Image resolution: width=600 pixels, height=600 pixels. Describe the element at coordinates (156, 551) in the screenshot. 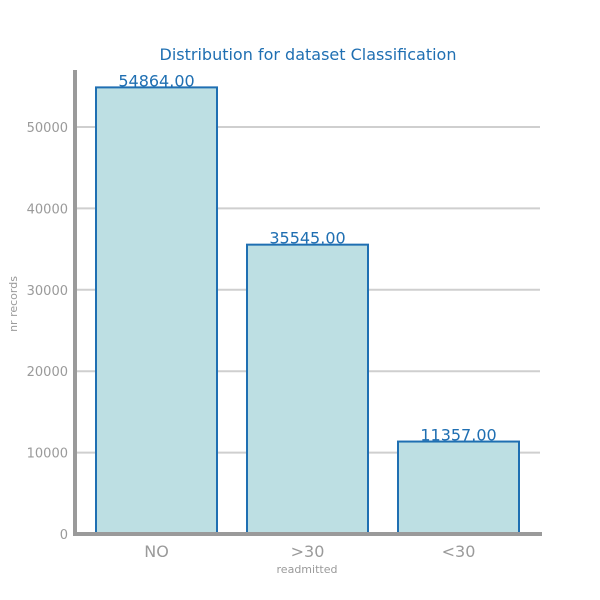

I see `x-tick-label: NO` at that location.